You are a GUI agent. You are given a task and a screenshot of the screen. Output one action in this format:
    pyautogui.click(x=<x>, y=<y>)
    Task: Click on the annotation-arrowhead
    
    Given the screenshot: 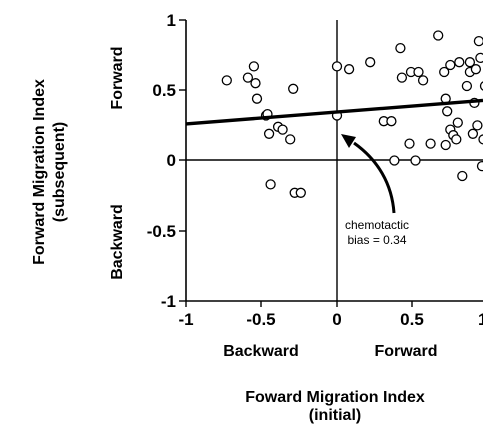 What is the action you would take?
    pyautogui.click(x=348, y=141)
    